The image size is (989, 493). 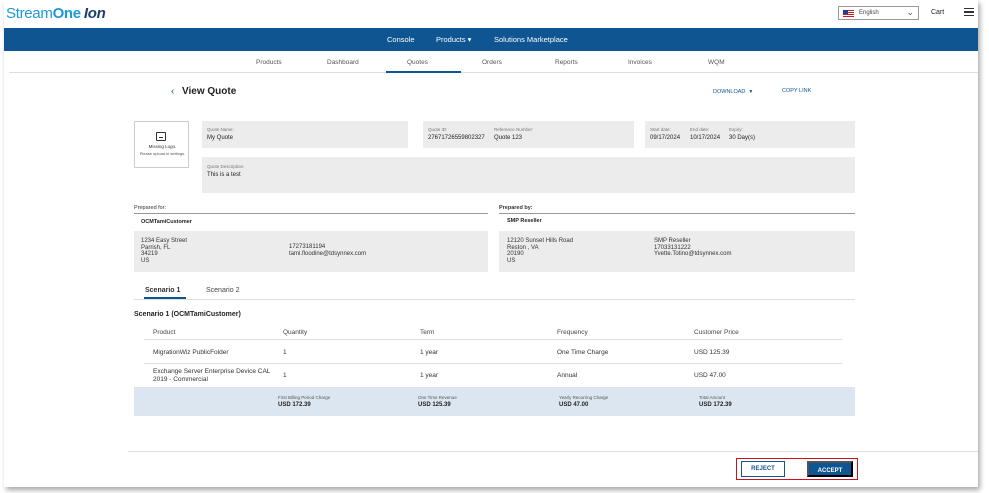 I want to click on start-date-value: 09/17/2024, so click(x=665, y=138).